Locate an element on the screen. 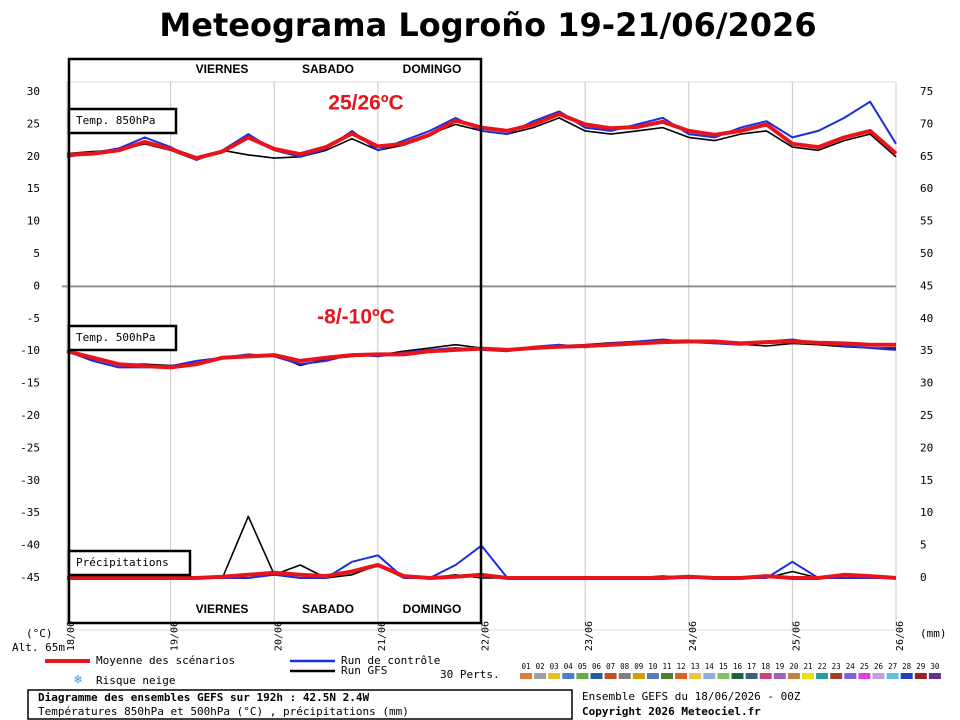 The height and width of the screenshot is (720, 960). x-tick-label: 23/06 is located at coordinates (589, 636).